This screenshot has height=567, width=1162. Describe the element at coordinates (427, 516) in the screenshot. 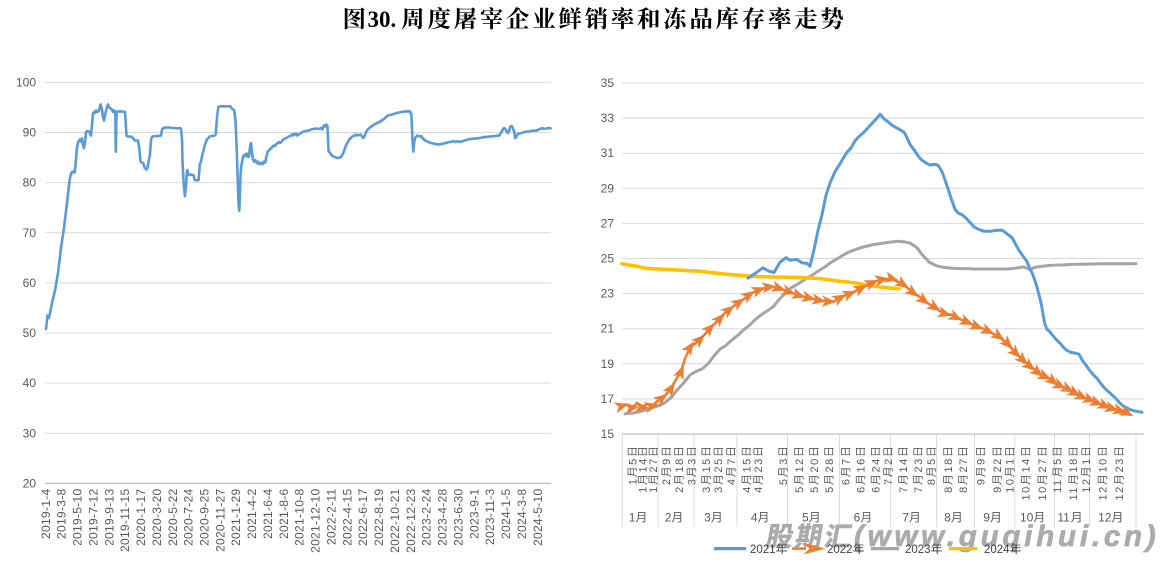

I see `svg-text: 2023-2-24` at that location.